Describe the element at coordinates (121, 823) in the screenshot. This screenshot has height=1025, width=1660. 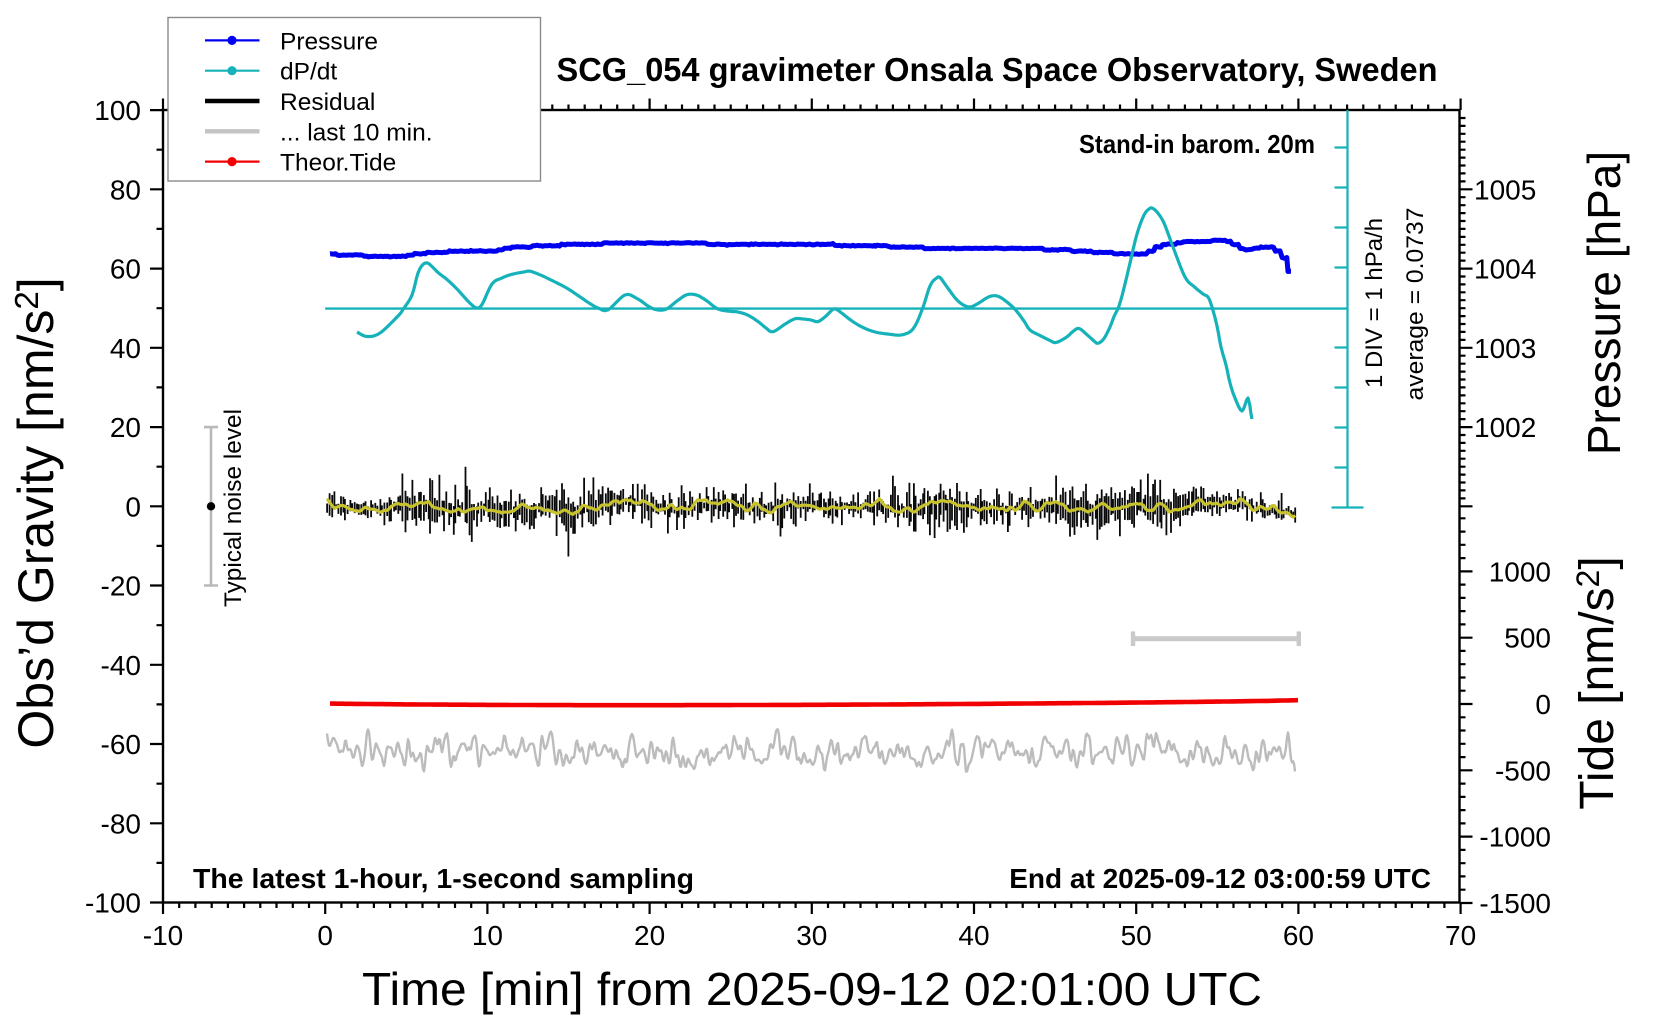
I see `svg-text: -80` at that location.